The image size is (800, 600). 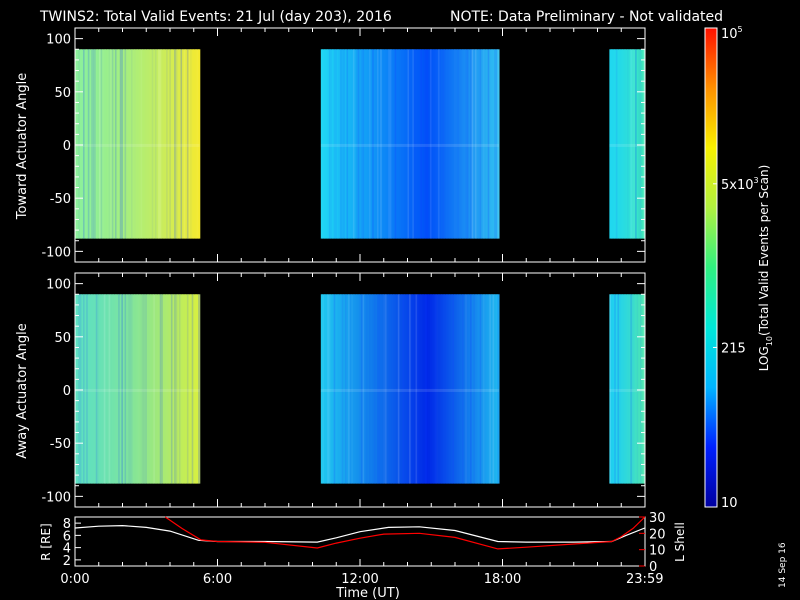 I want to click on away-angle-ylabel: Away Actuator Angle, so click(x=22, y=390).